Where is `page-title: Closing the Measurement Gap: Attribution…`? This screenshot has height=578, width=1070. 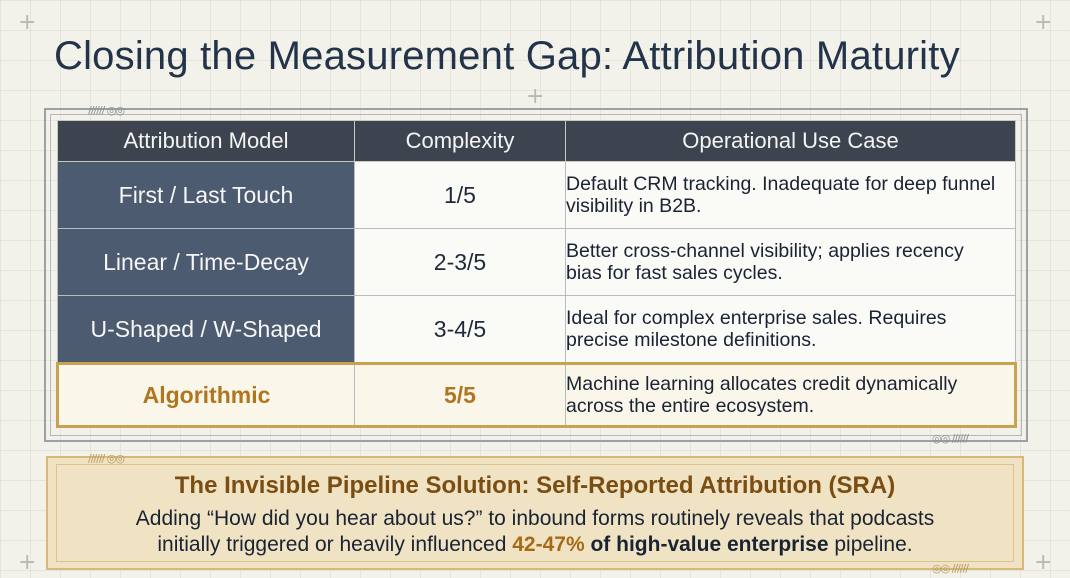
page-title: Closing the Measurement Gap: Attribution… is located at coordinates (507, 56).